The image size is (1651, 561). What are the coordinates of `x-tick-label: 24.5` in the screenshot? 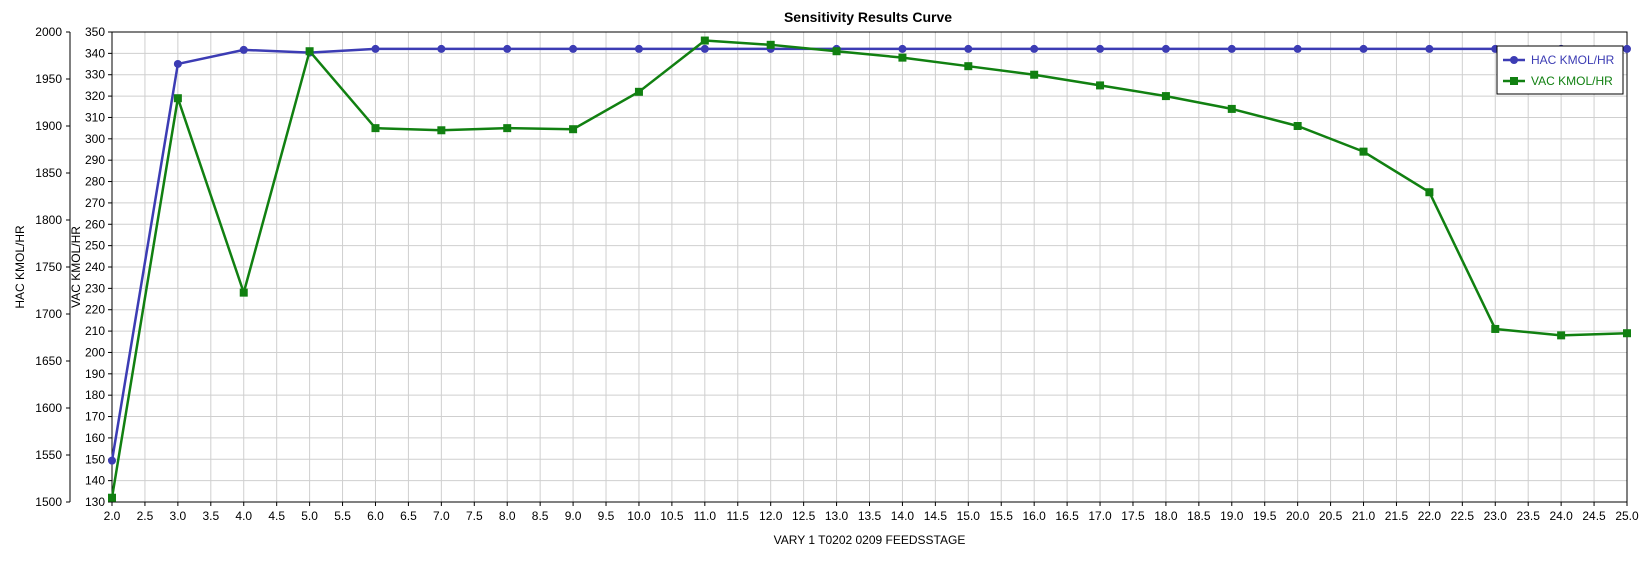 It's located at (1594, 516).